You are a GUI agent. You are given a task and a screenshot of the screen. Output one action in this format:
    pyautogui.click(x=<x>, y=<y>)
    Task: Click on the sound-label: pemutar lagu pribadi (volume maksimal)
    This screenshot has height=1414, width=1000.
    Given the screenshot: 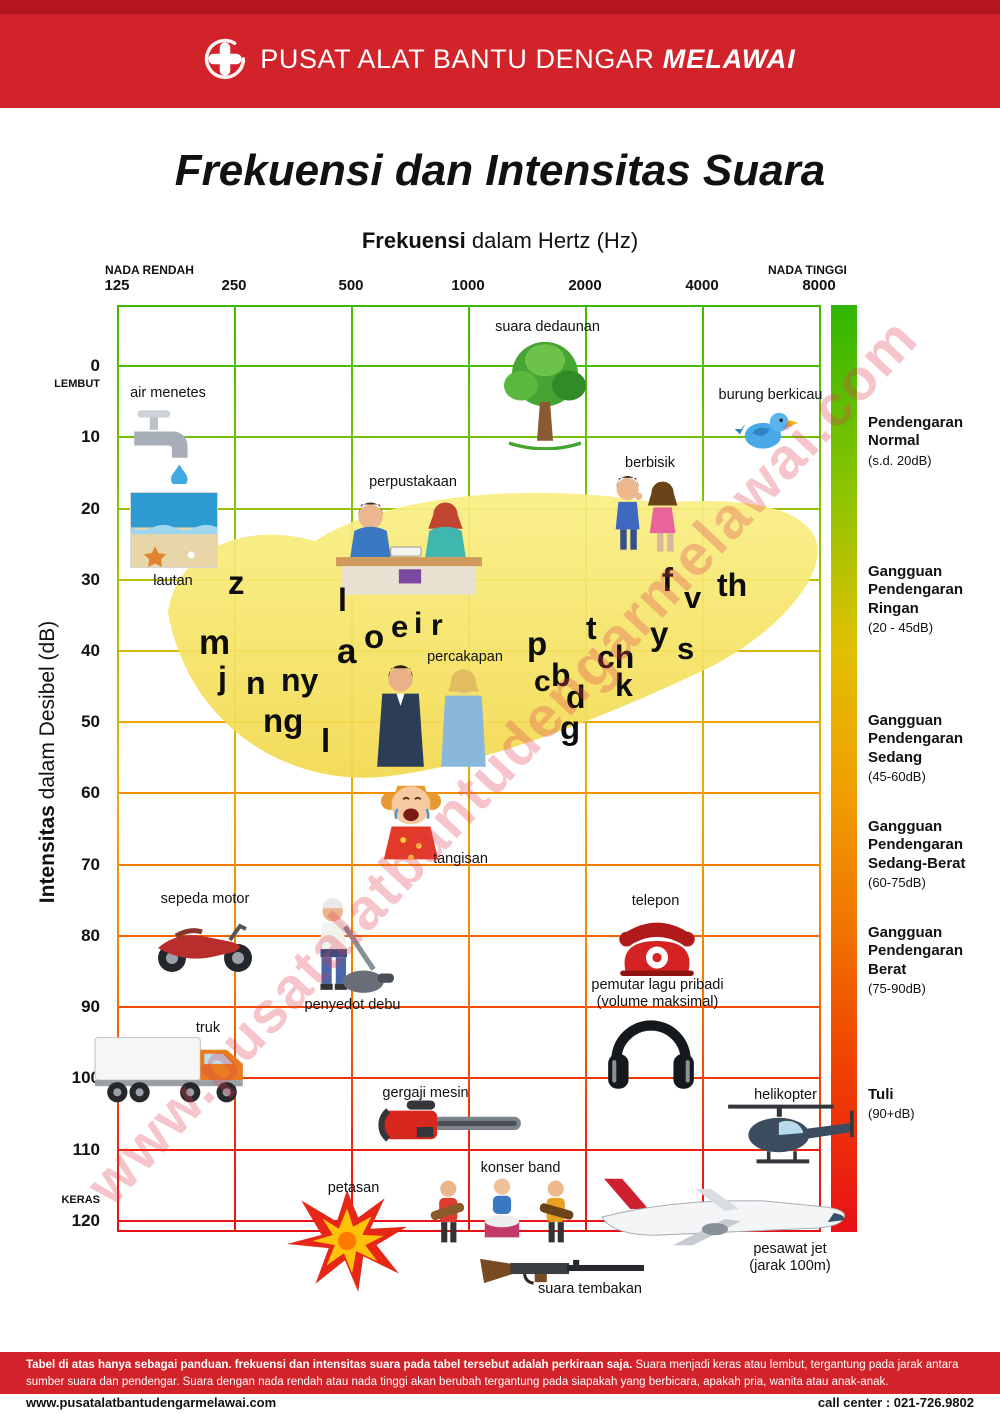 What is the action you would take?
    pyautogui.click(x=657, y=994)
    